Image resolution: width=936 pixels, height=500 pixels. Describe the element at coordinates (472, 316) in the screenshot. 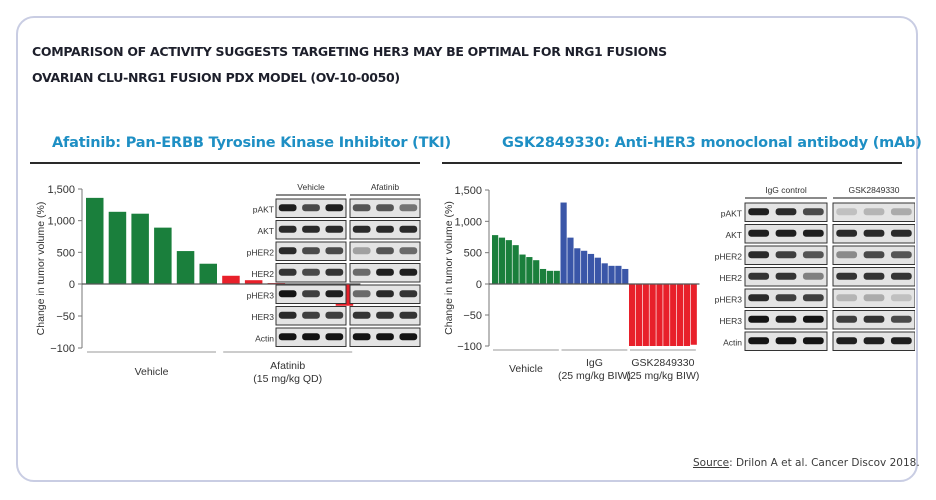

I see `y-tick-label: −50` at that location.